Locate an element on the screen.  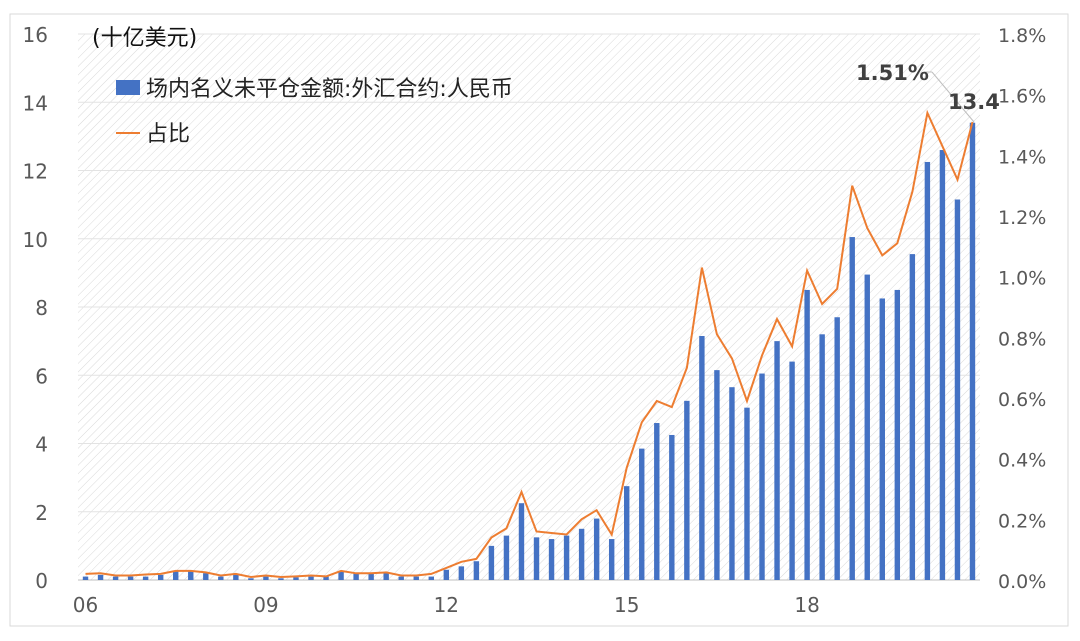
legend-bar-swatch is located at coordinates (128, 87).